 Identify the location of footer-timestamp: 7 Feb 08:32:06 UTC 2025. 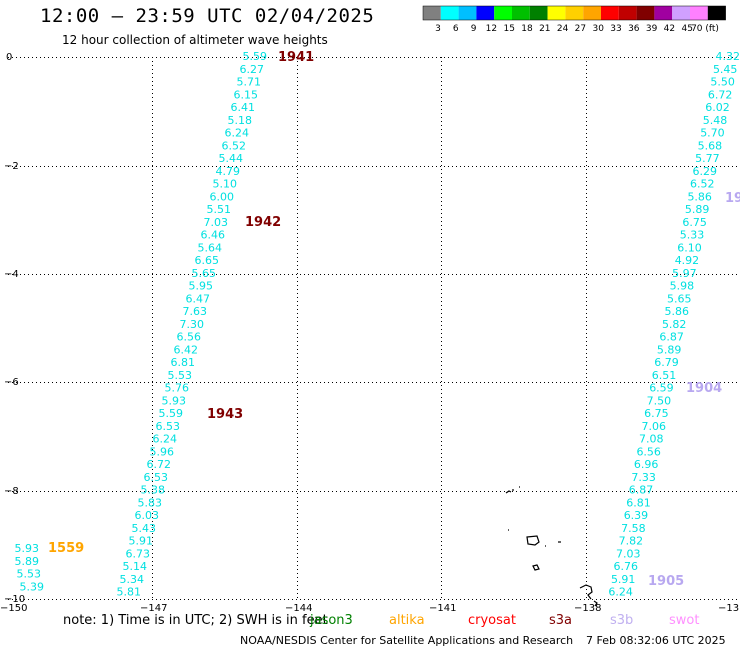
(656, 640).